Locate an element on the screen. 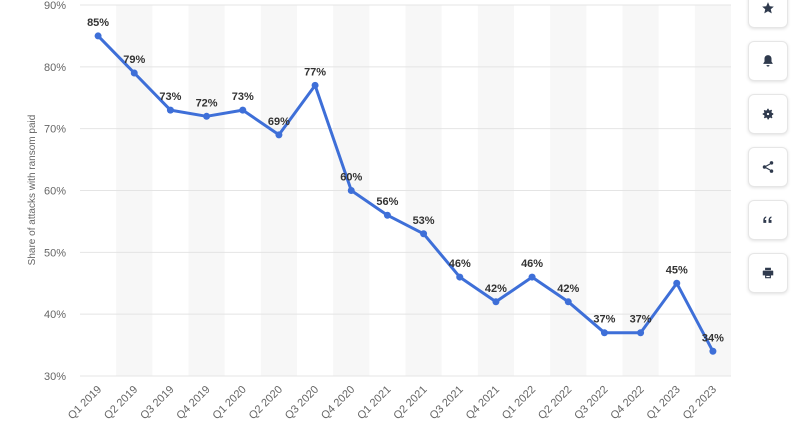 This screenshot has width=800, height=445. data-label: 34% is located at coordinates (713, 338).